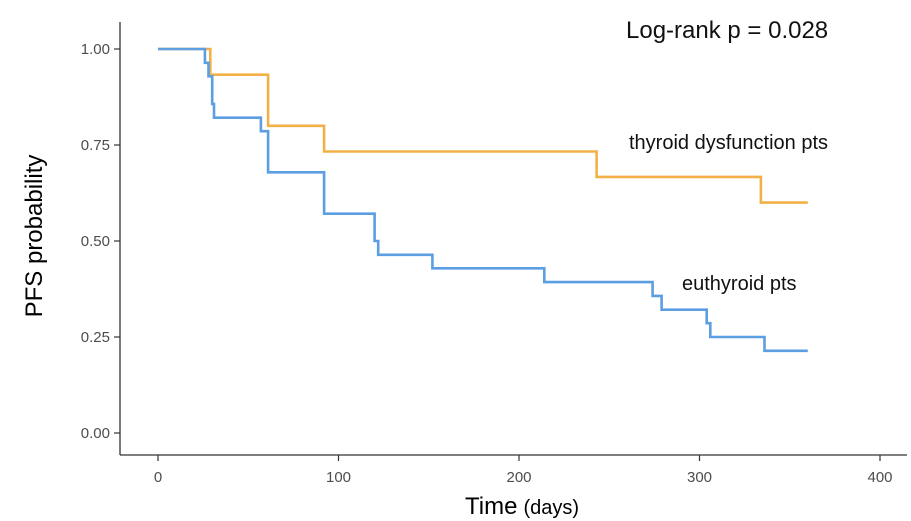 The height and width of the screenshot is (521, 911). What do you see at coordinates (95, 49) in the screenshot?
I see `y-tick-label: 1.00` at bounding box center [95, 49].